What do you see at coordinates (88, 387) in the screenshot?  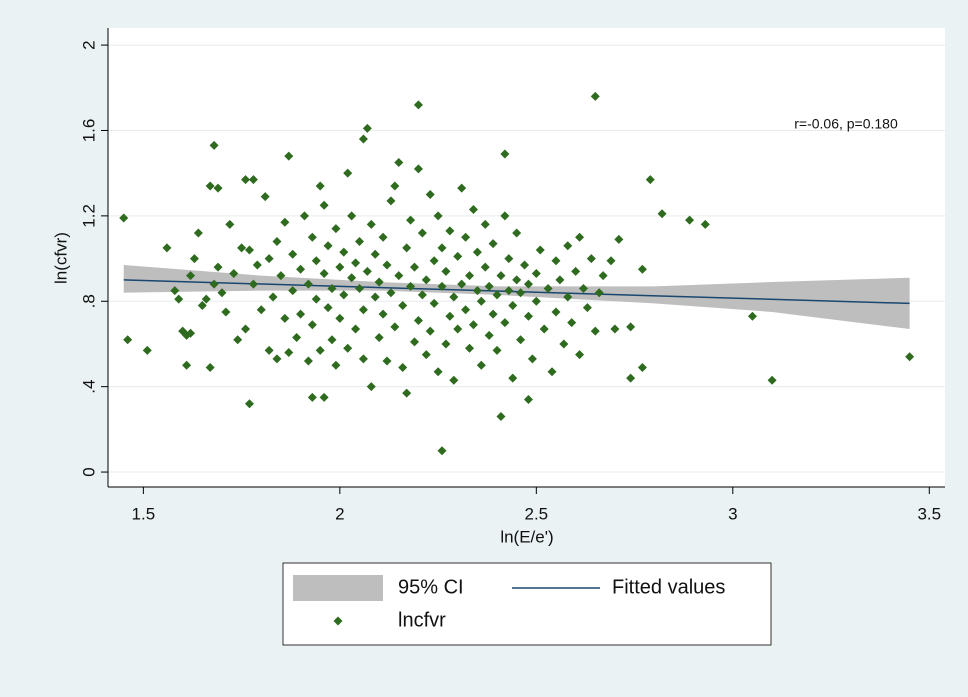 I see `y-tick-label: .4` at bounding box center [88, 387].